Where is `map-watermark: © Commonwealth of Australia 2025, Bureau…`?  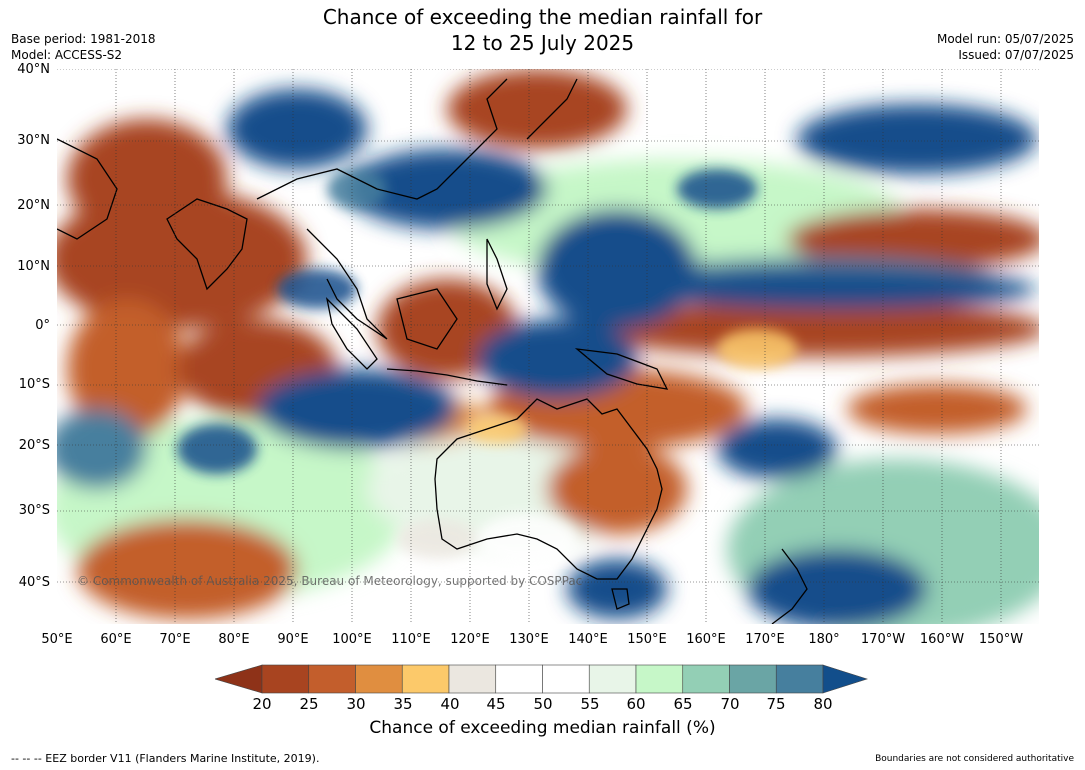
map-watermark: © Commonwealth of Australia 2025, Bureau… is located at coordinates (329, 581).